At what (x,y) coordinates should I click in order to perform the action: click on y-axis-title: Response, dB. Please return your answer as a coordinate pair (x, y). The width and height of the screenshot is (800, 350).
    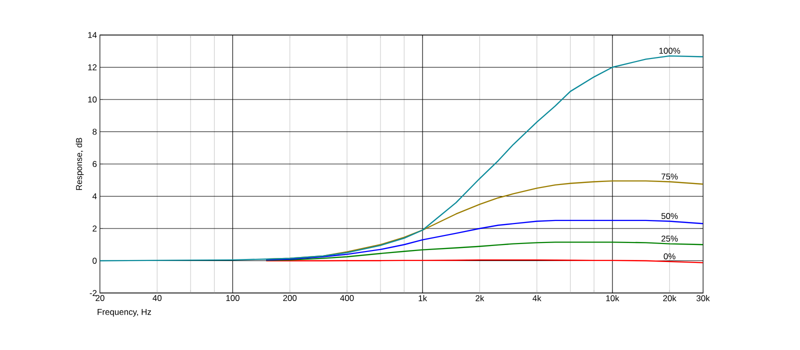
    Looking at the image, I should click on (80, 164).